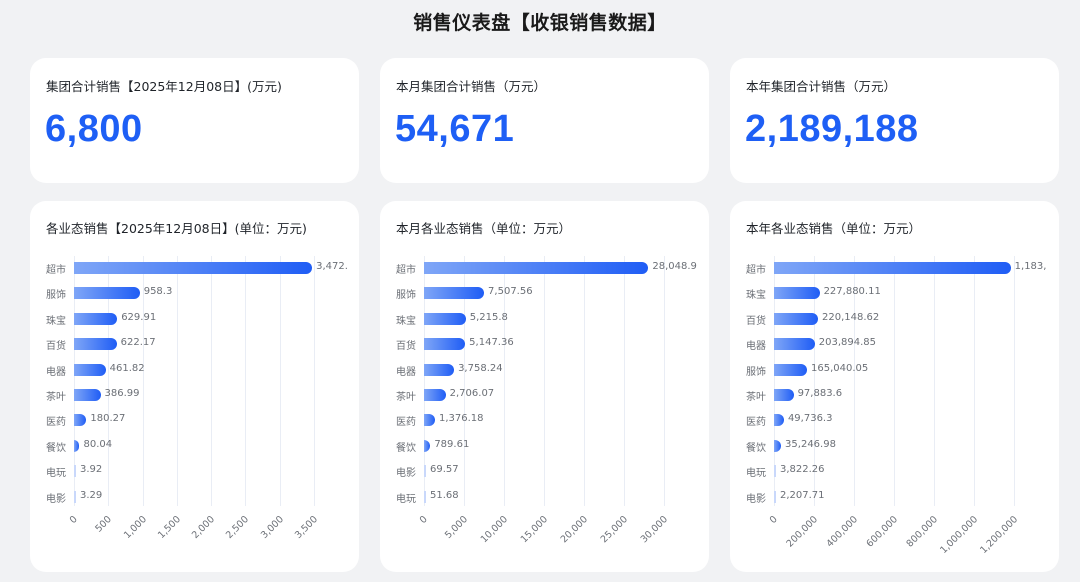 The image size is (1080, 582). What do you see at coordinates (406, 397) in the screenshot?
I see `category-label: 茶叶` at bounding box center [406, 397].